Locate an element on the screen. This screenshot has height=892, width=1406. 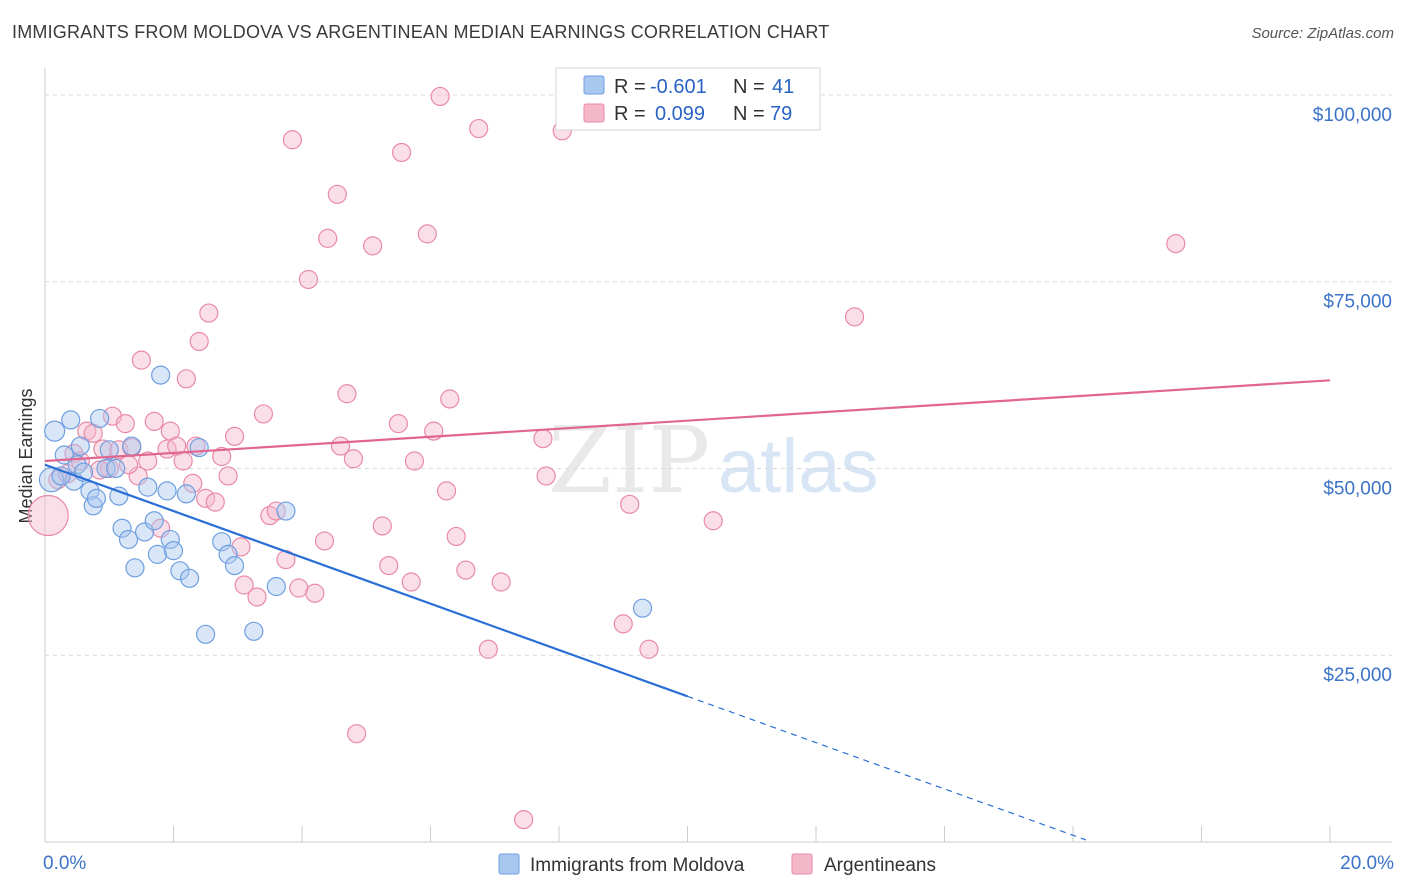
source-note: Source: ZipAtlas.com is located at coordinates (1322, 33).